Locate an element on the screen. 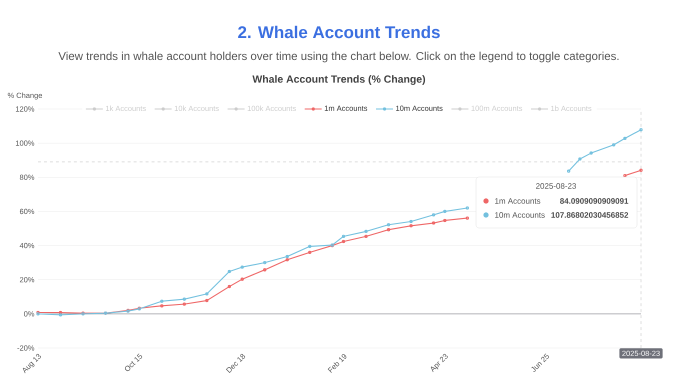  chart-title: 2. Whale Account Trends is located at coordinates (339, 32).